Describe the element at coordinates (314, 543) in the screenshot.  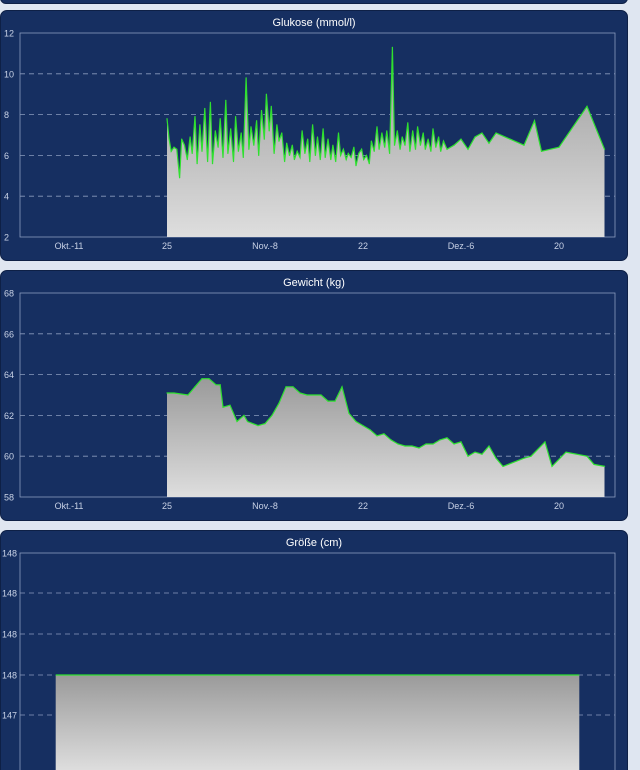
I see `chart-title: Größe (cm)` at that location.